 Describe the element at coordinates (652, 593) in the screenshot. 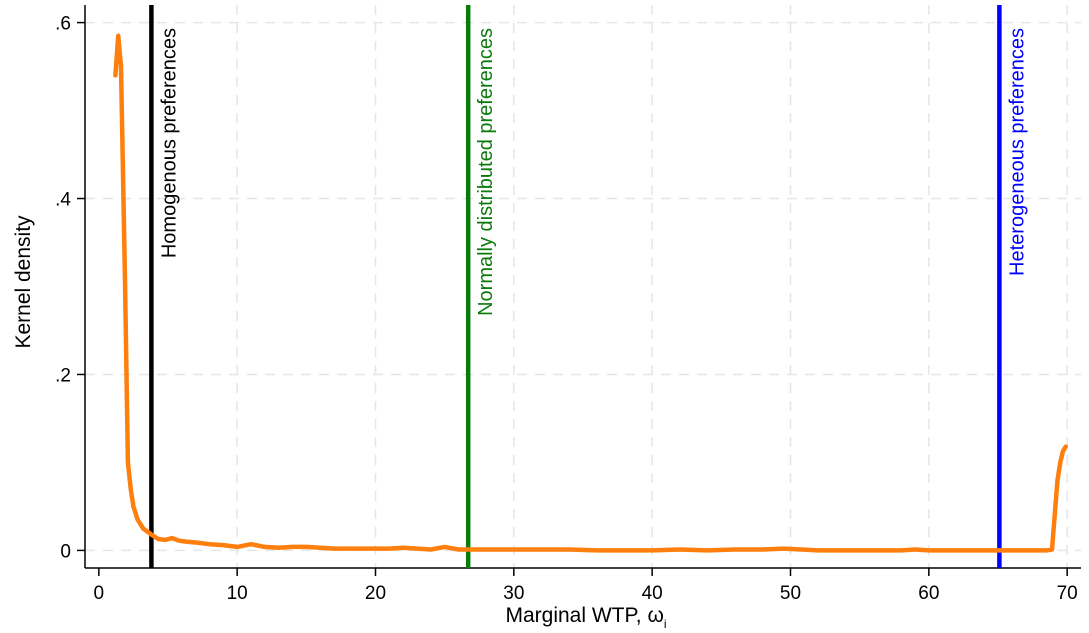

I see `x-tick-label: 40` at that location.